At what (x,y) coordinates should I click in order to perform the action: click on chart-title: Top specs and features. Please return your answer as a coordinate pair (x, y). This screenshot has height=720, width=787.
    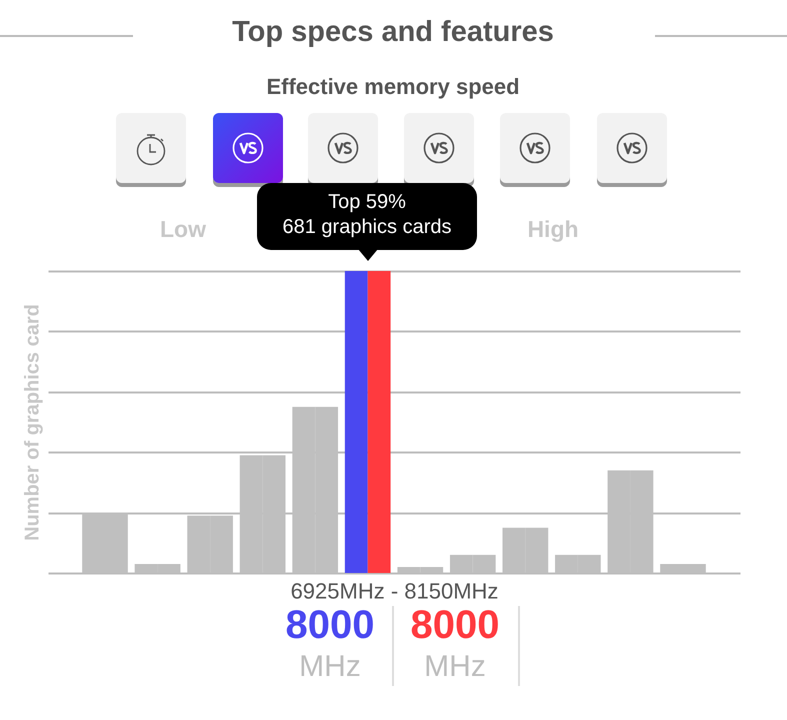
    Looking at the image, I should click on (393, 32).